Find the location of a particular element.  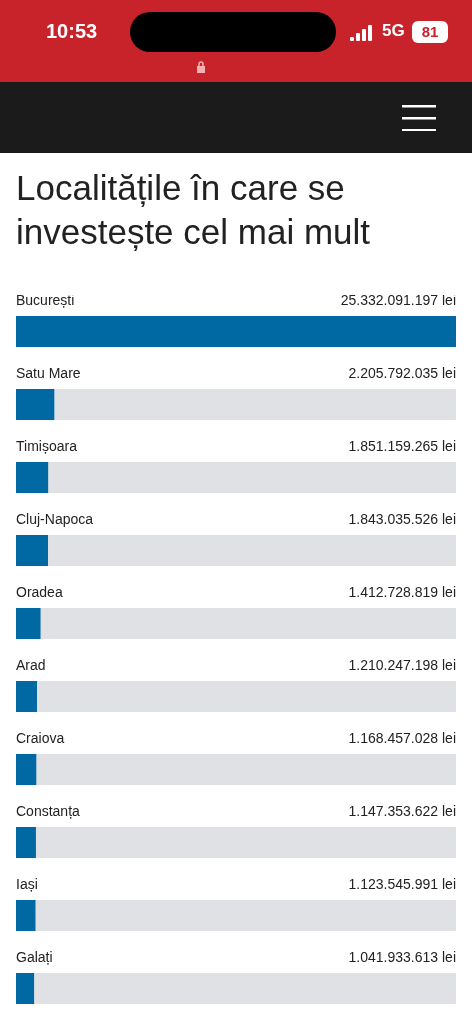

y-tick-label: București is located at coordinates (45, 300).